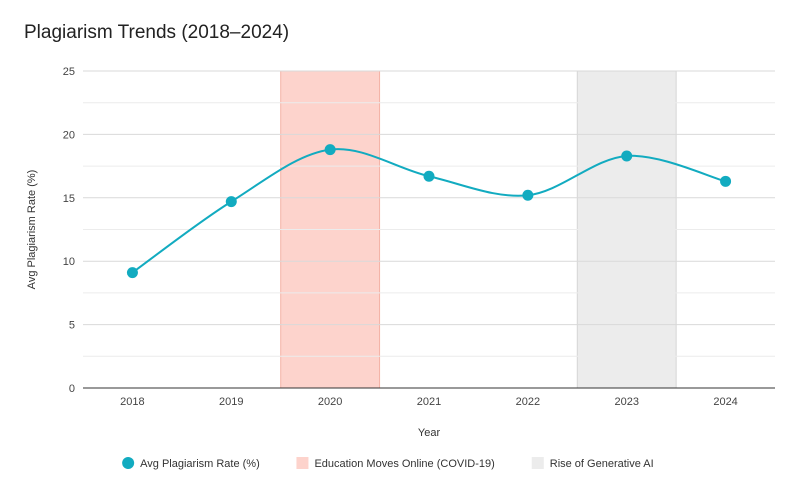  I want to click on x-tick-label: 2018, so click(132, 402).